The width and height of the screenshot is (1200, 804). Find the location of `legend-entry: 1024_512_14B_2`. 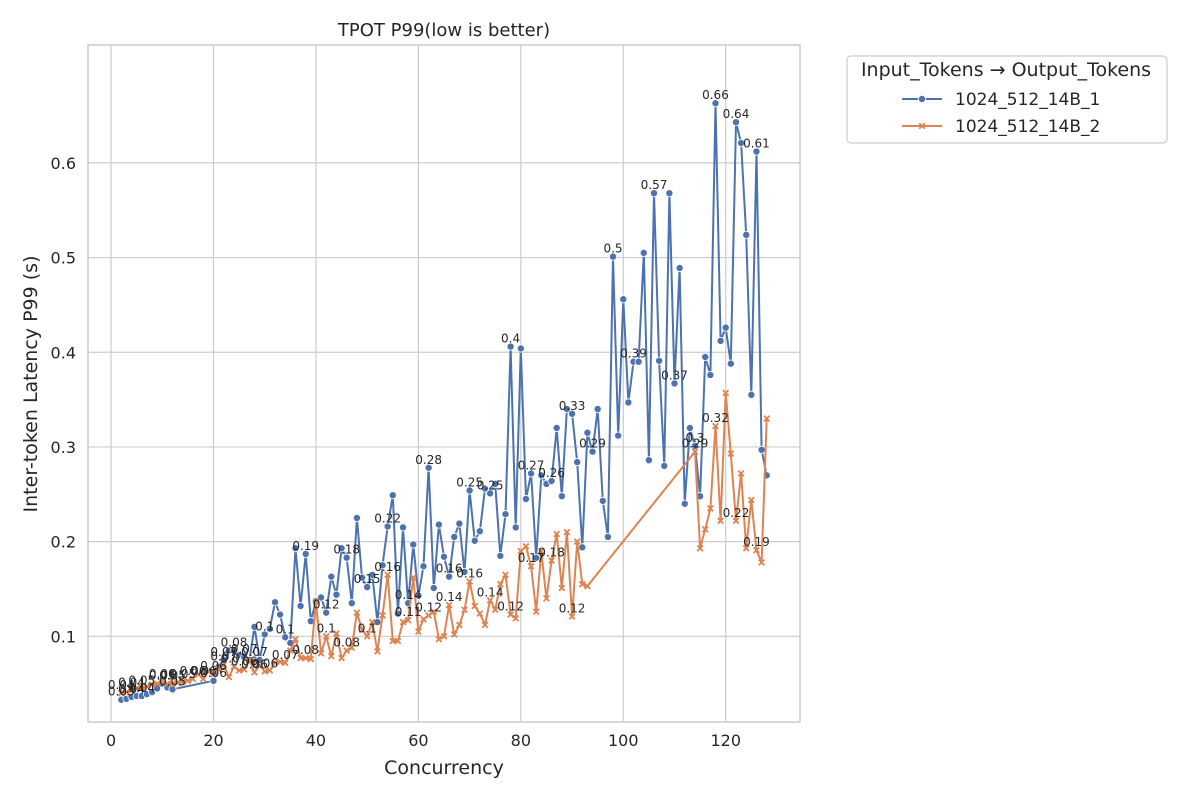

legend-entry: 1024_512_14B_2 is located at coordinates (1001, 127).